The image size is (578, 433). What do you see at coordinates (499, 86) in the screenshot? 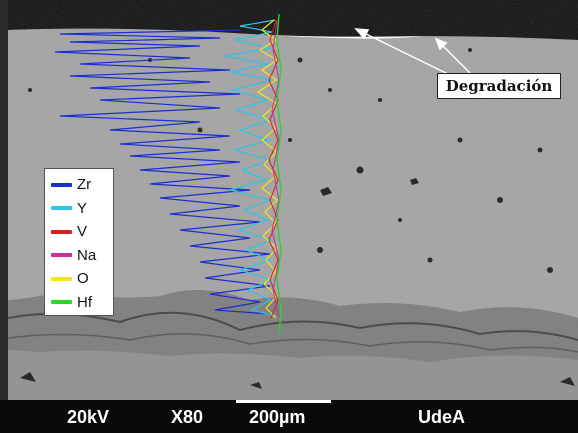
I see `degradation-callout: Degradación` at bounding box center [499, 86].